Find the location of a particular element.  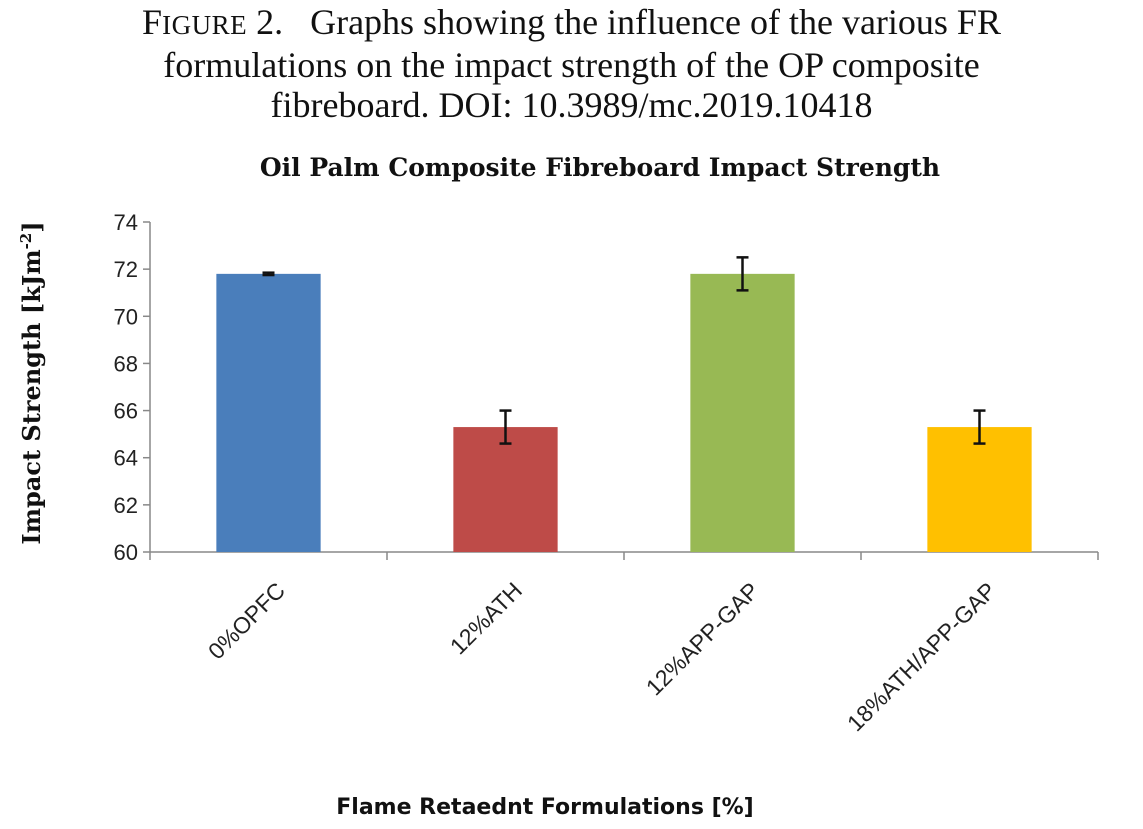

caption-label-rest: IGURE is located at coordinates (205, 25).